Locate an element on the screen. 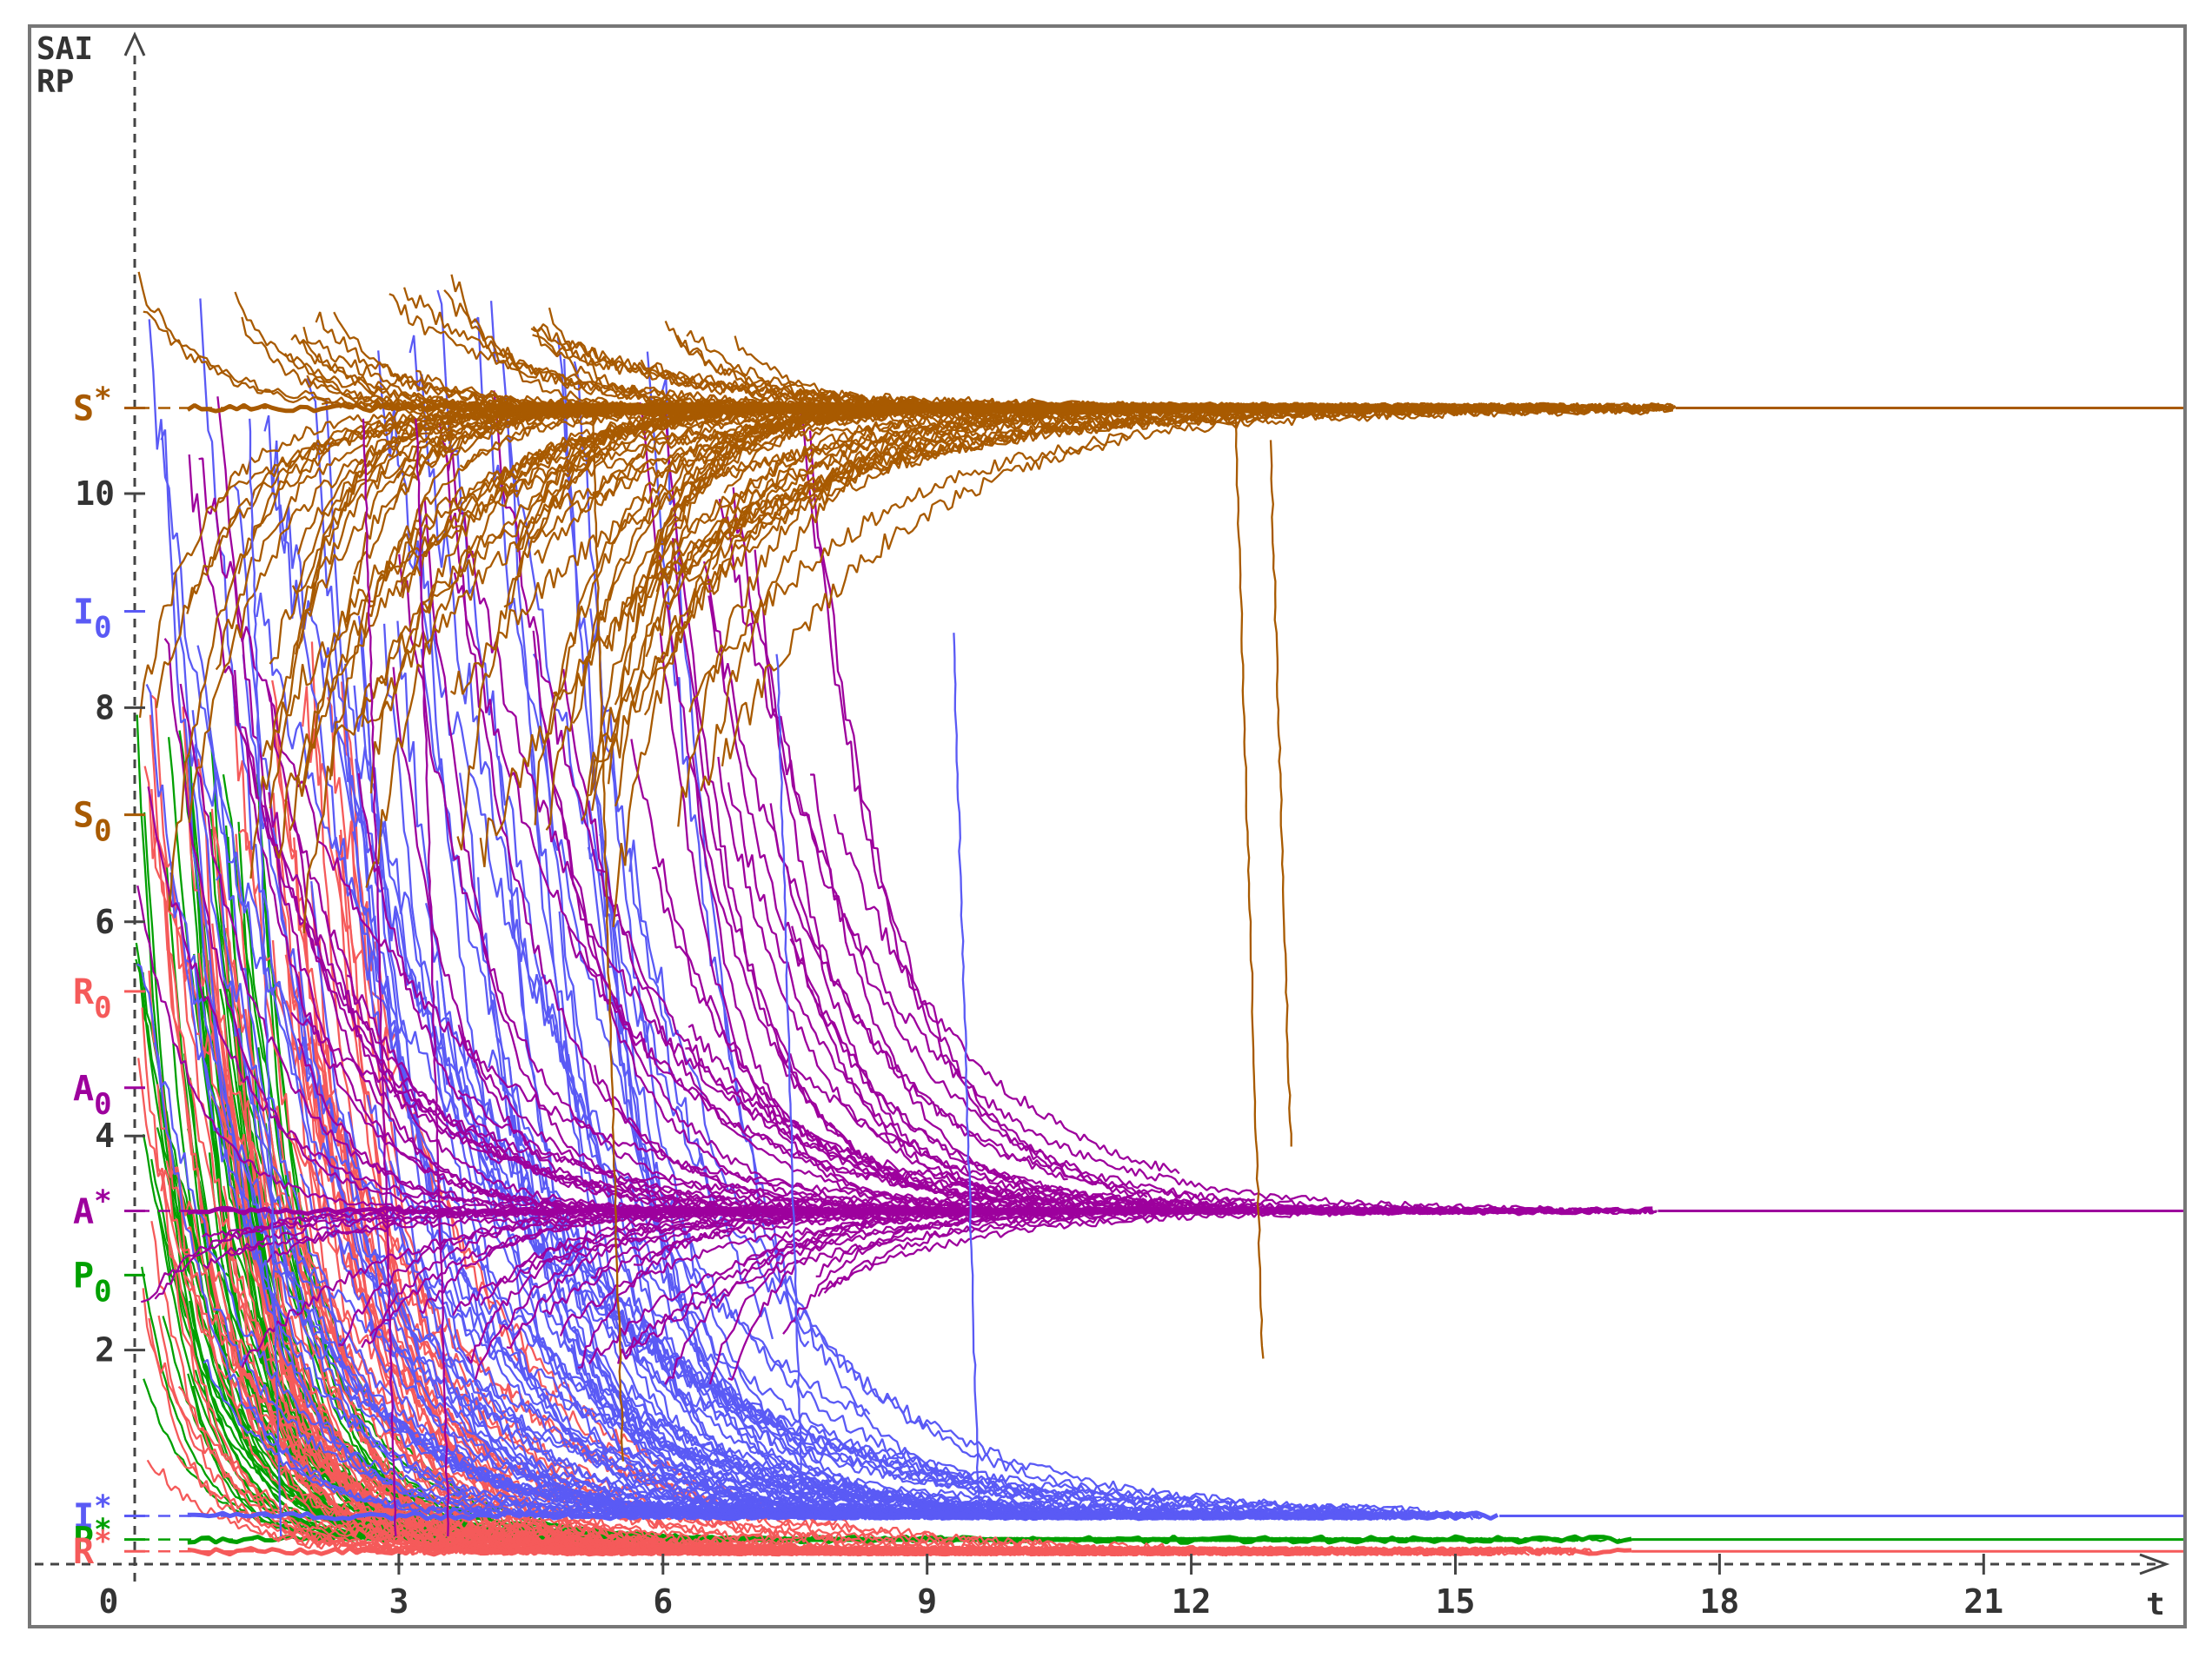 This screenshot has height=1658, width=2212. marker-label-i-star: I* is located at coordinates (92, 1513).